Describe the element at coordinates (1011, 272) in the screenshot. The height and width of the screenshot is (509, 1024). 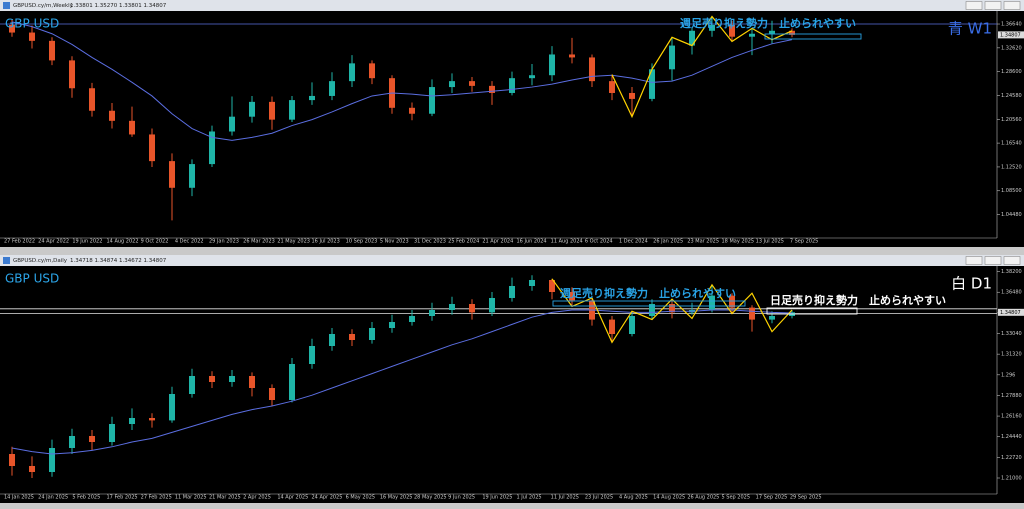
I see `y-tick-label: 1.38200` at that location.